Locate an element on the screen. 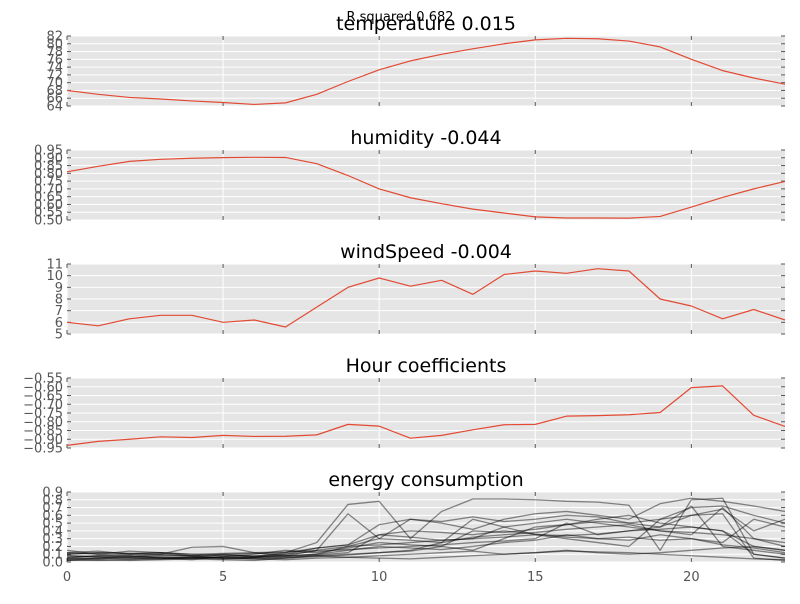 The height and width of the screenshot is (604, 800). y-tick-label: 82 is located at coordinates (54, 37).